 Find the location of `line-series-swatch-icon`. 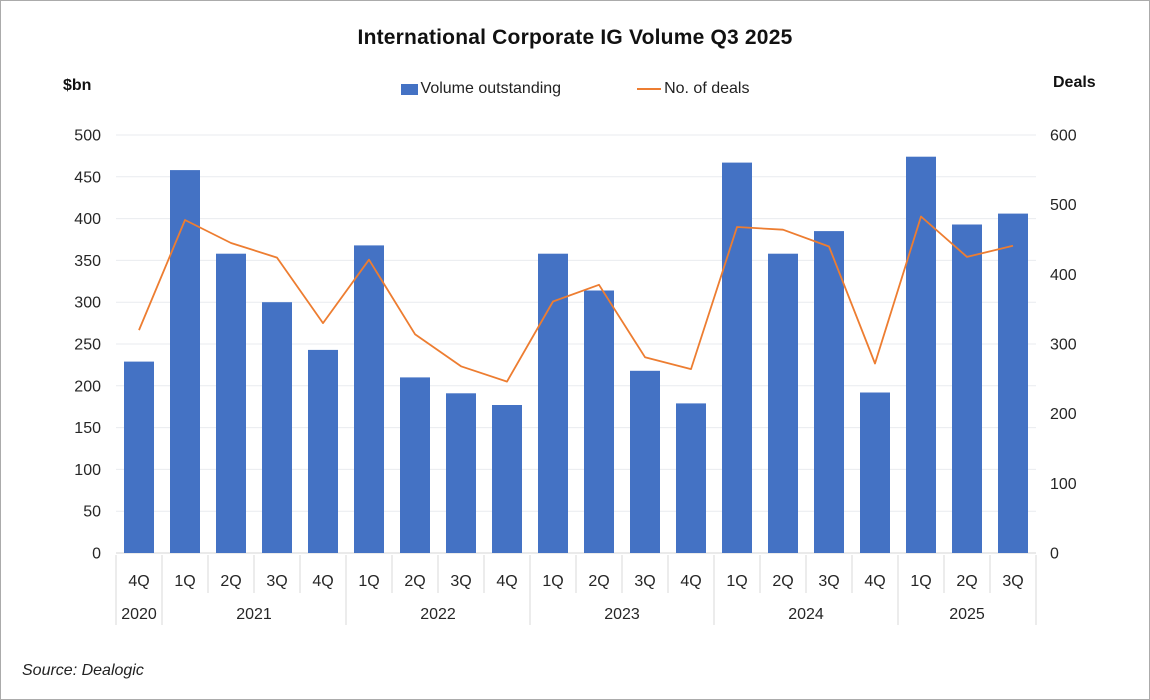

line-series-swatch-icon is located at coordinates (649, 89).